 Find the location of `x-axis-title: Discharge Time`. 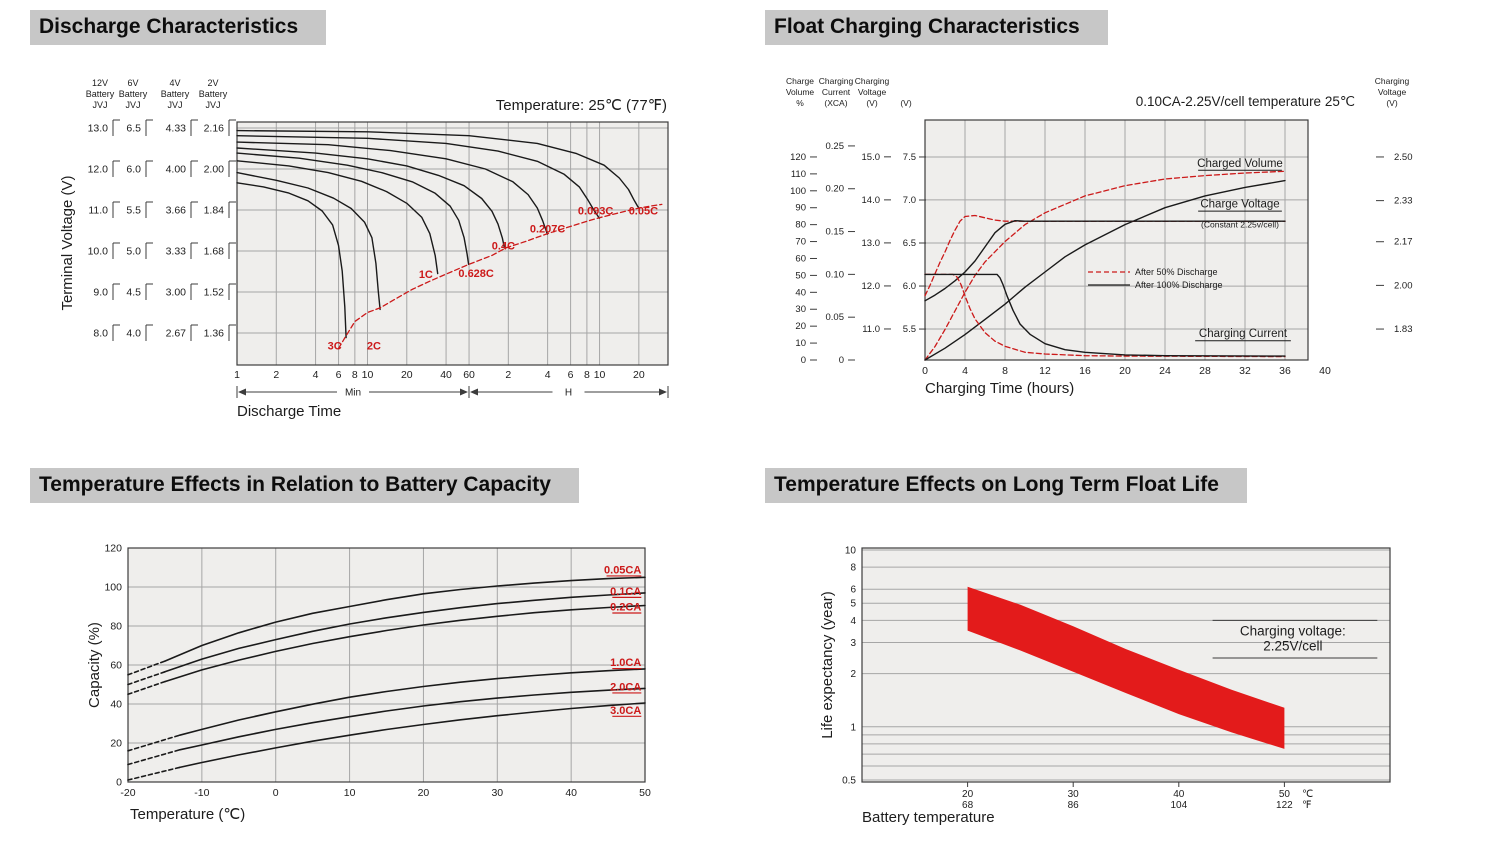

x-axis-title: Discharge Time is located at coordinates (289, 411).